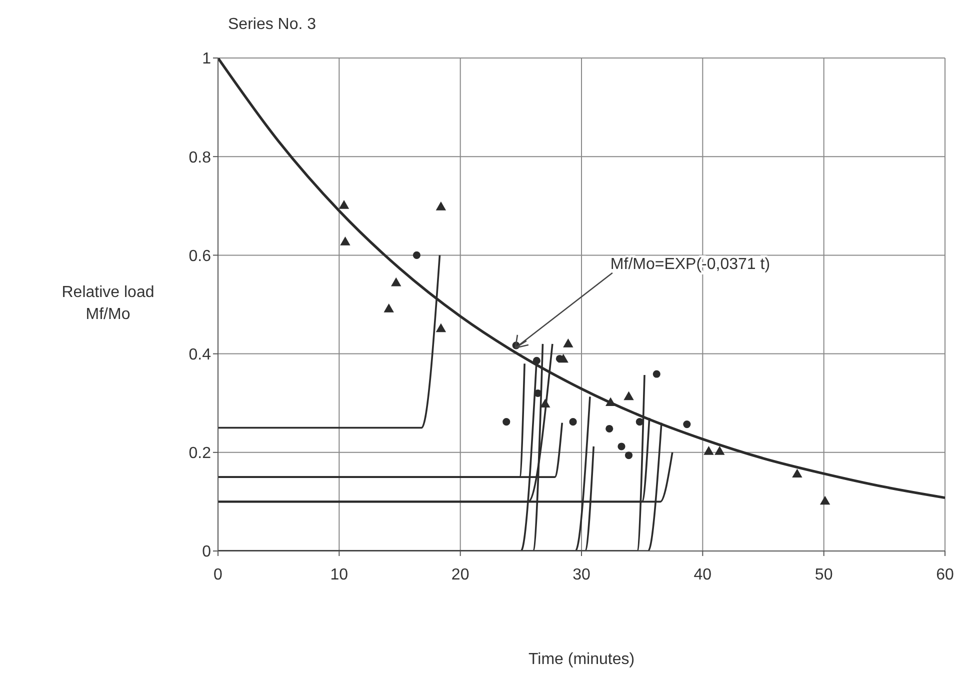 This screenshot has width=973, height=699. What do you see at coordinates (200, 453) in the screenshot?
I see `y-tick-label: 0.2` at bounding box center [200, 453].